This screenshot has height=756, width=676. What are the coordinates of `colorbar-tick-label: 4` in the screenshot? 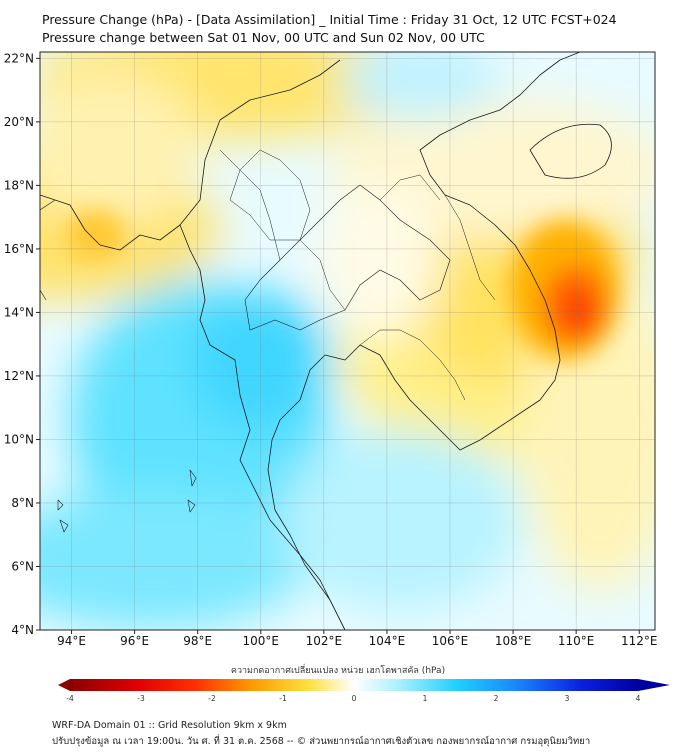 It's located at (638, 698).